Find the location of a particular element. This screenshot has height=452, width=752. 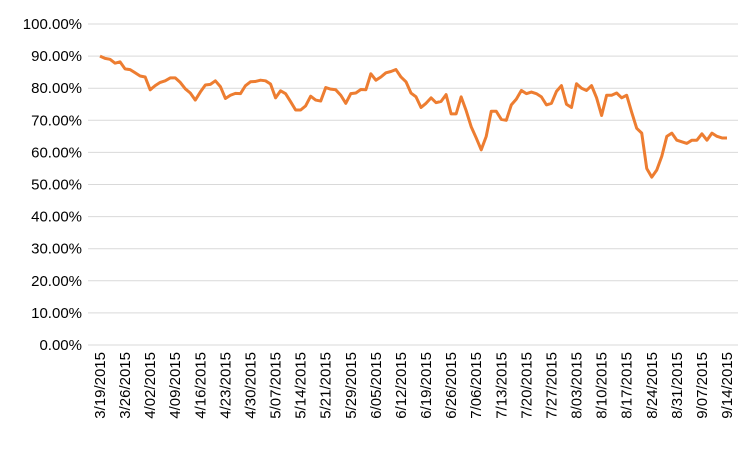

x-tick-label: 4/23/2015 is located at coordinates (225, 385).